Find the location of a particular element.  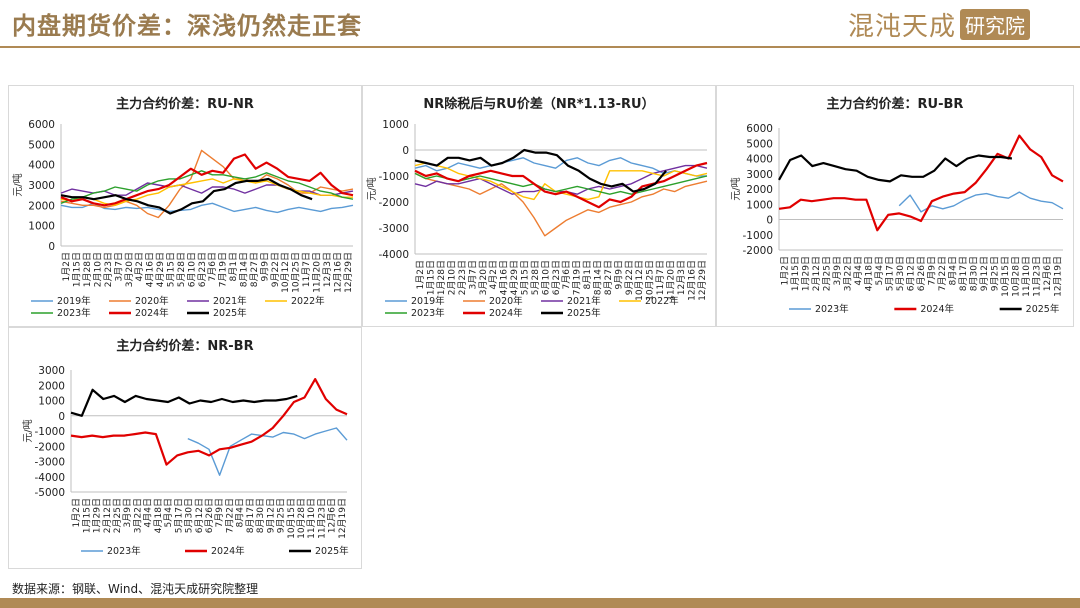

x-tick-label: 3月20日 is located at coordinates (129, 269).